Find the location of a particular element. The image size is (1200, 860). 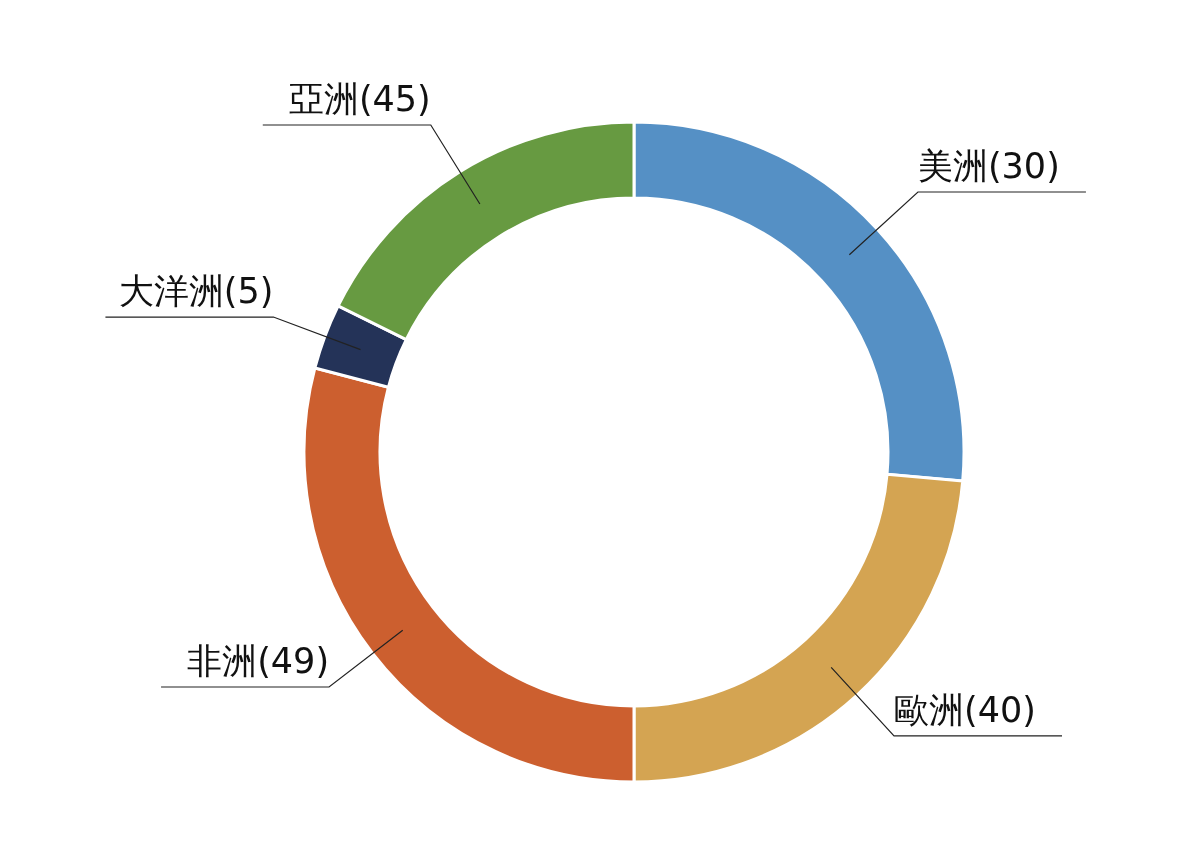

slice-label: 大洋洲(5) is located at coordinates (196, 291).